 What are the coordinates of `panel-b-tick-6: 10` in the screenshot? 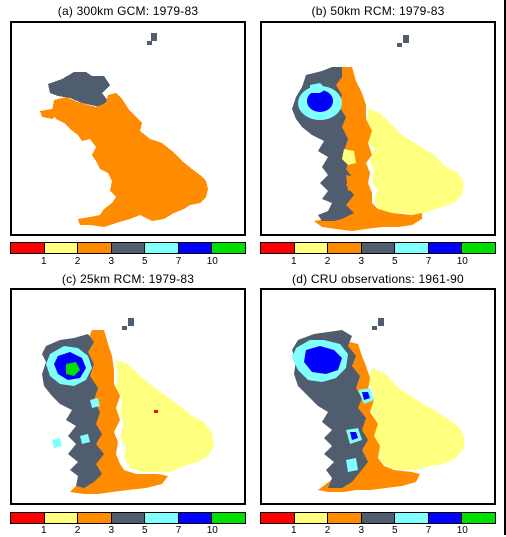 It's located at (462, 261).